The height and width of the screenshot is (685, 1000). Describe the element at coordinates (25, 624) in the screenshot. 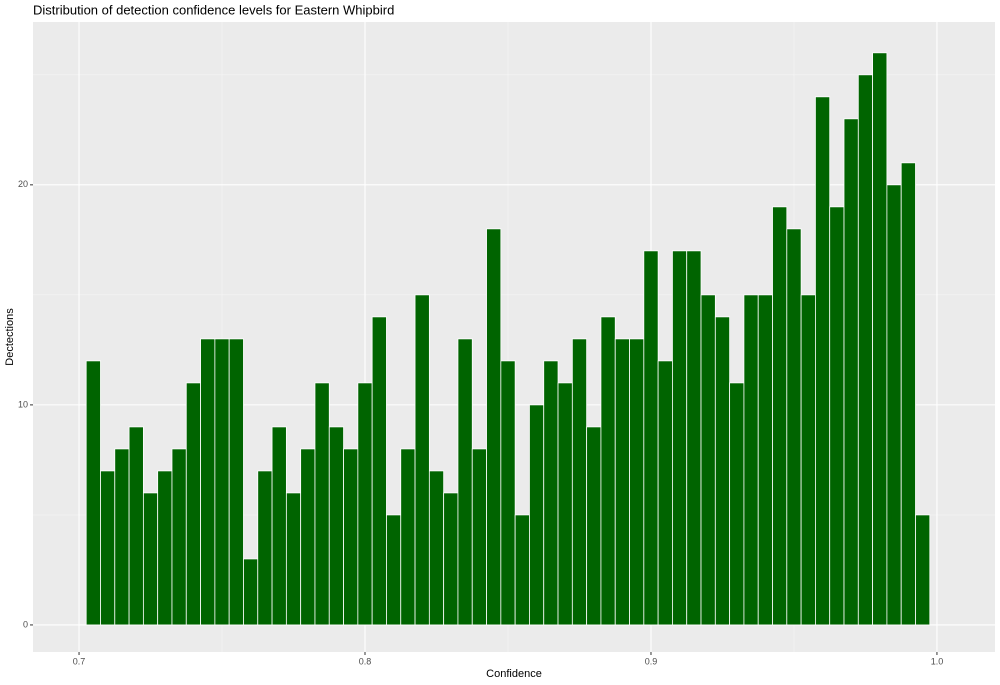

I see `y-tick-label: 0` at that location.